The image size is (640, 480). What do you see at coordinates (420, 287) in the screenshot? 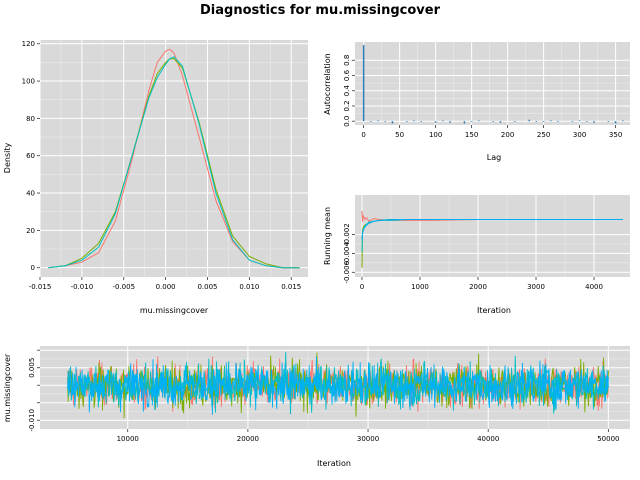
I see `running-mean-xtick-label: 1000` at bounding box center [420, 287].